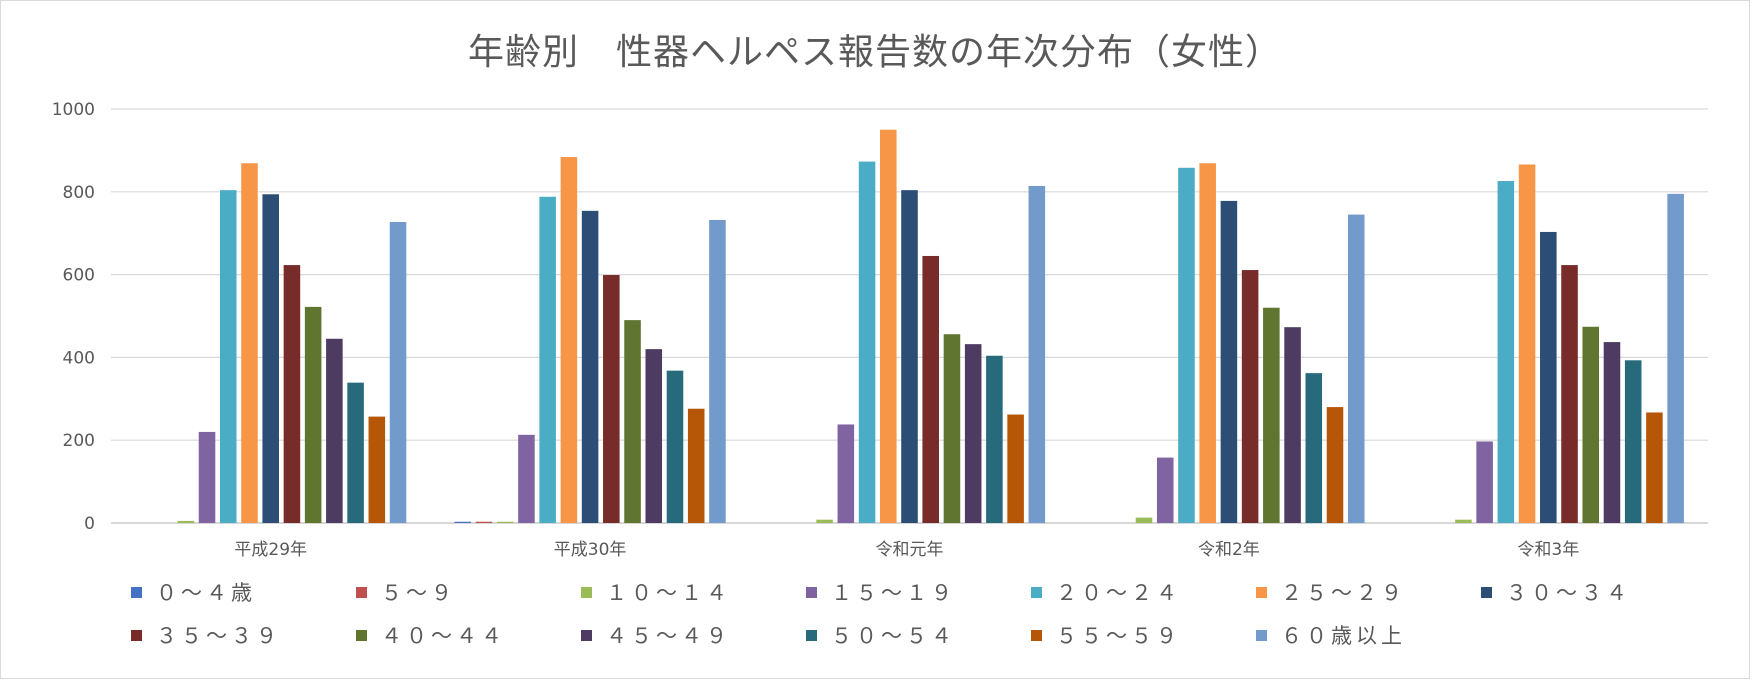  What do you see at coordinates (418, 593) in the screenshot?
I see `legend-label: ５～９` at bounding box center [418, 593].